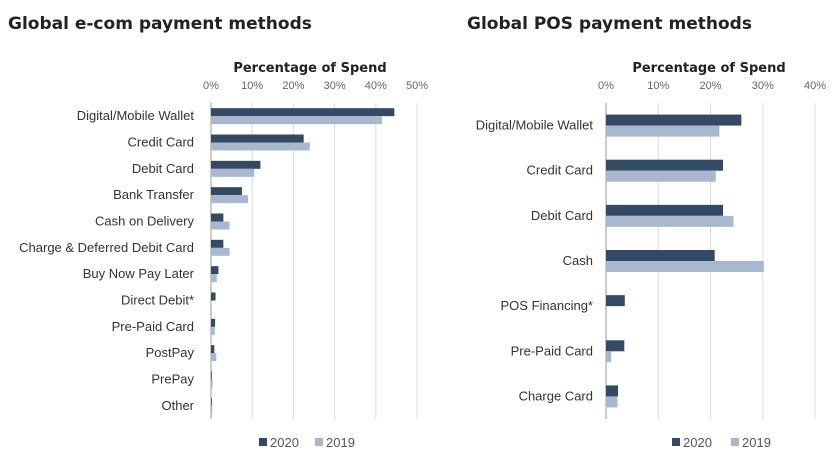 The height and width of the screenshot is (471, 840). Describe the element at coordinates (685, 266) in the screenshot. I see `pos-bar-2019-cash` at that location.